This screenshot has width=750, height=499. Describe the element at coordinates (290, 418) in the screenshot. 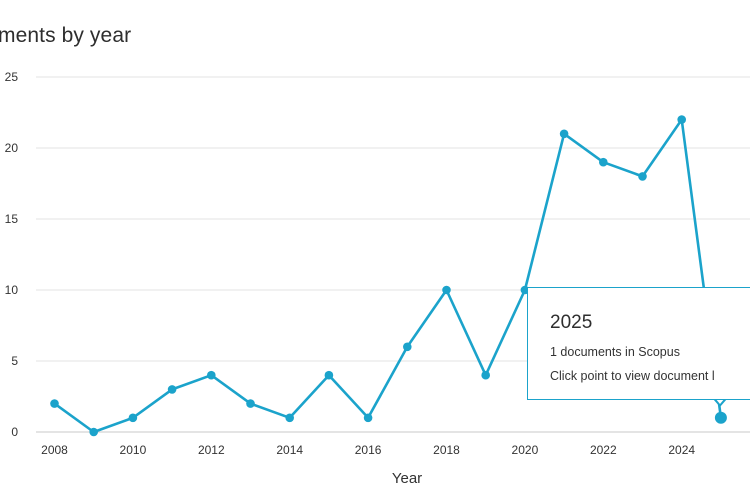

I see `data-point-2014` at that location.